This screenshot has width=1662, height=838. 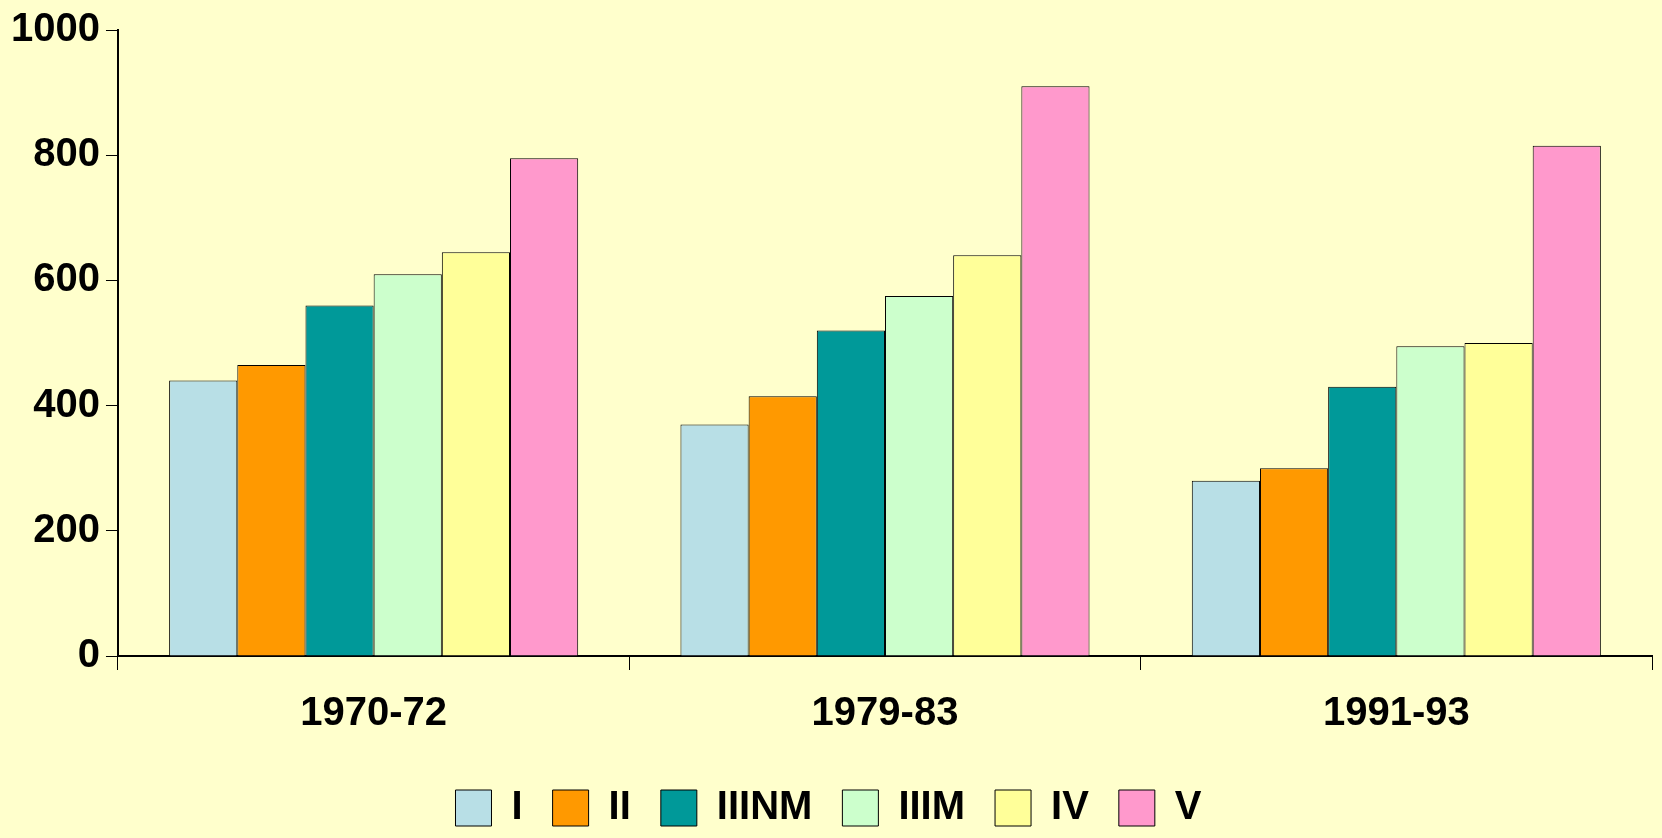 What do you see at coordinates (55, 27) in the screenshot?
I see `y-tick-label: 1000` at bounding box center [55, 27].